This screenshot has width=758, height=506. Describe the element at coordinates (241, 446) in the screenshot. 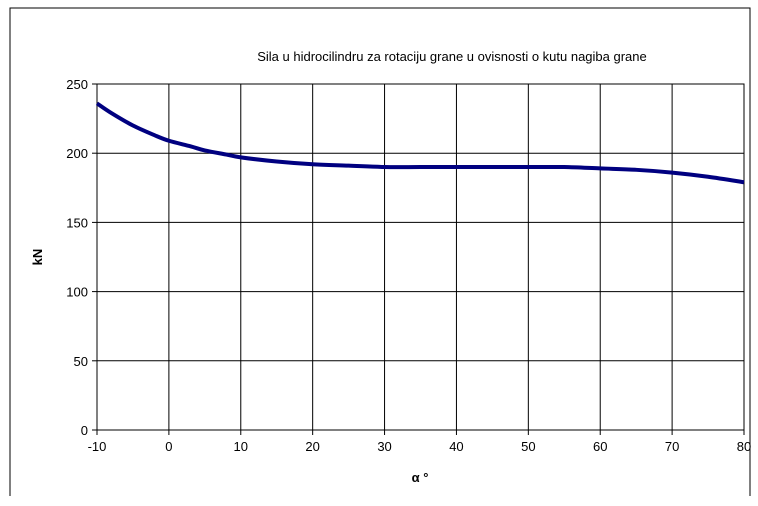

I see `x-tick-label: 10` at that location.